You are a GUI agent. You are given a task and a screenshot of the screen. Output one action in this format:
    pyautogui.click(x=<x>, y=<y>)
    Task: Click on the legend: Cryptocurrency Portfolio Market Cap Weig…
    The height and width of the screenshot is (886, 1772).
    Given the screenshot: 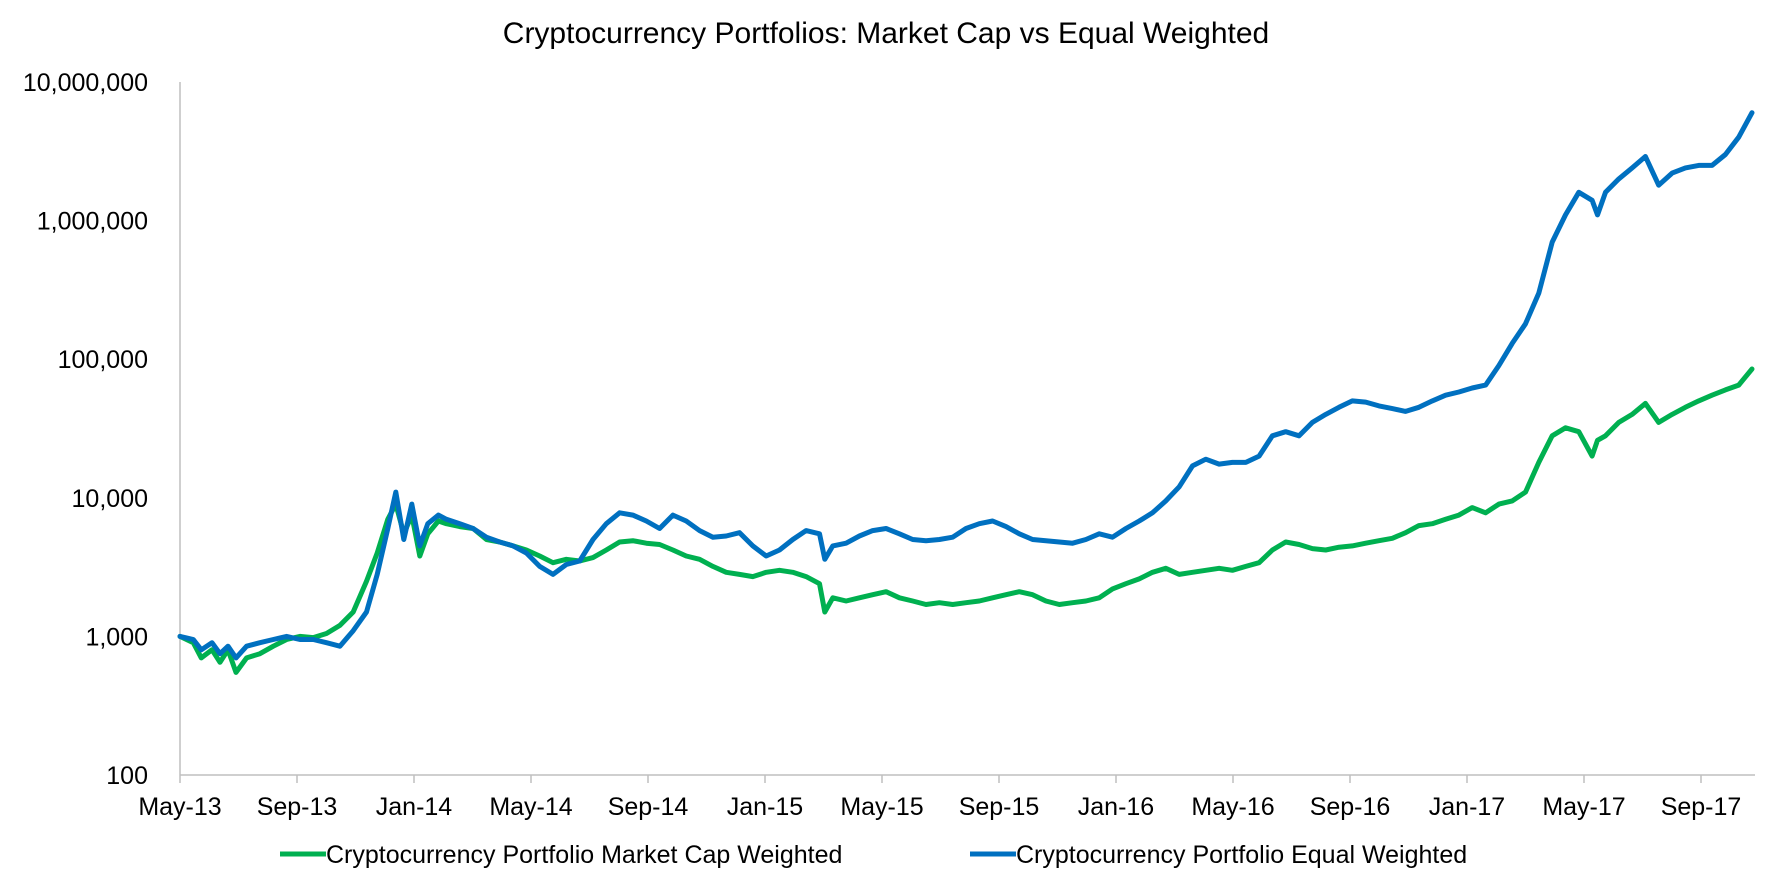 What is the action you would take?
    pyautogui.click(x=873, y=855)
    